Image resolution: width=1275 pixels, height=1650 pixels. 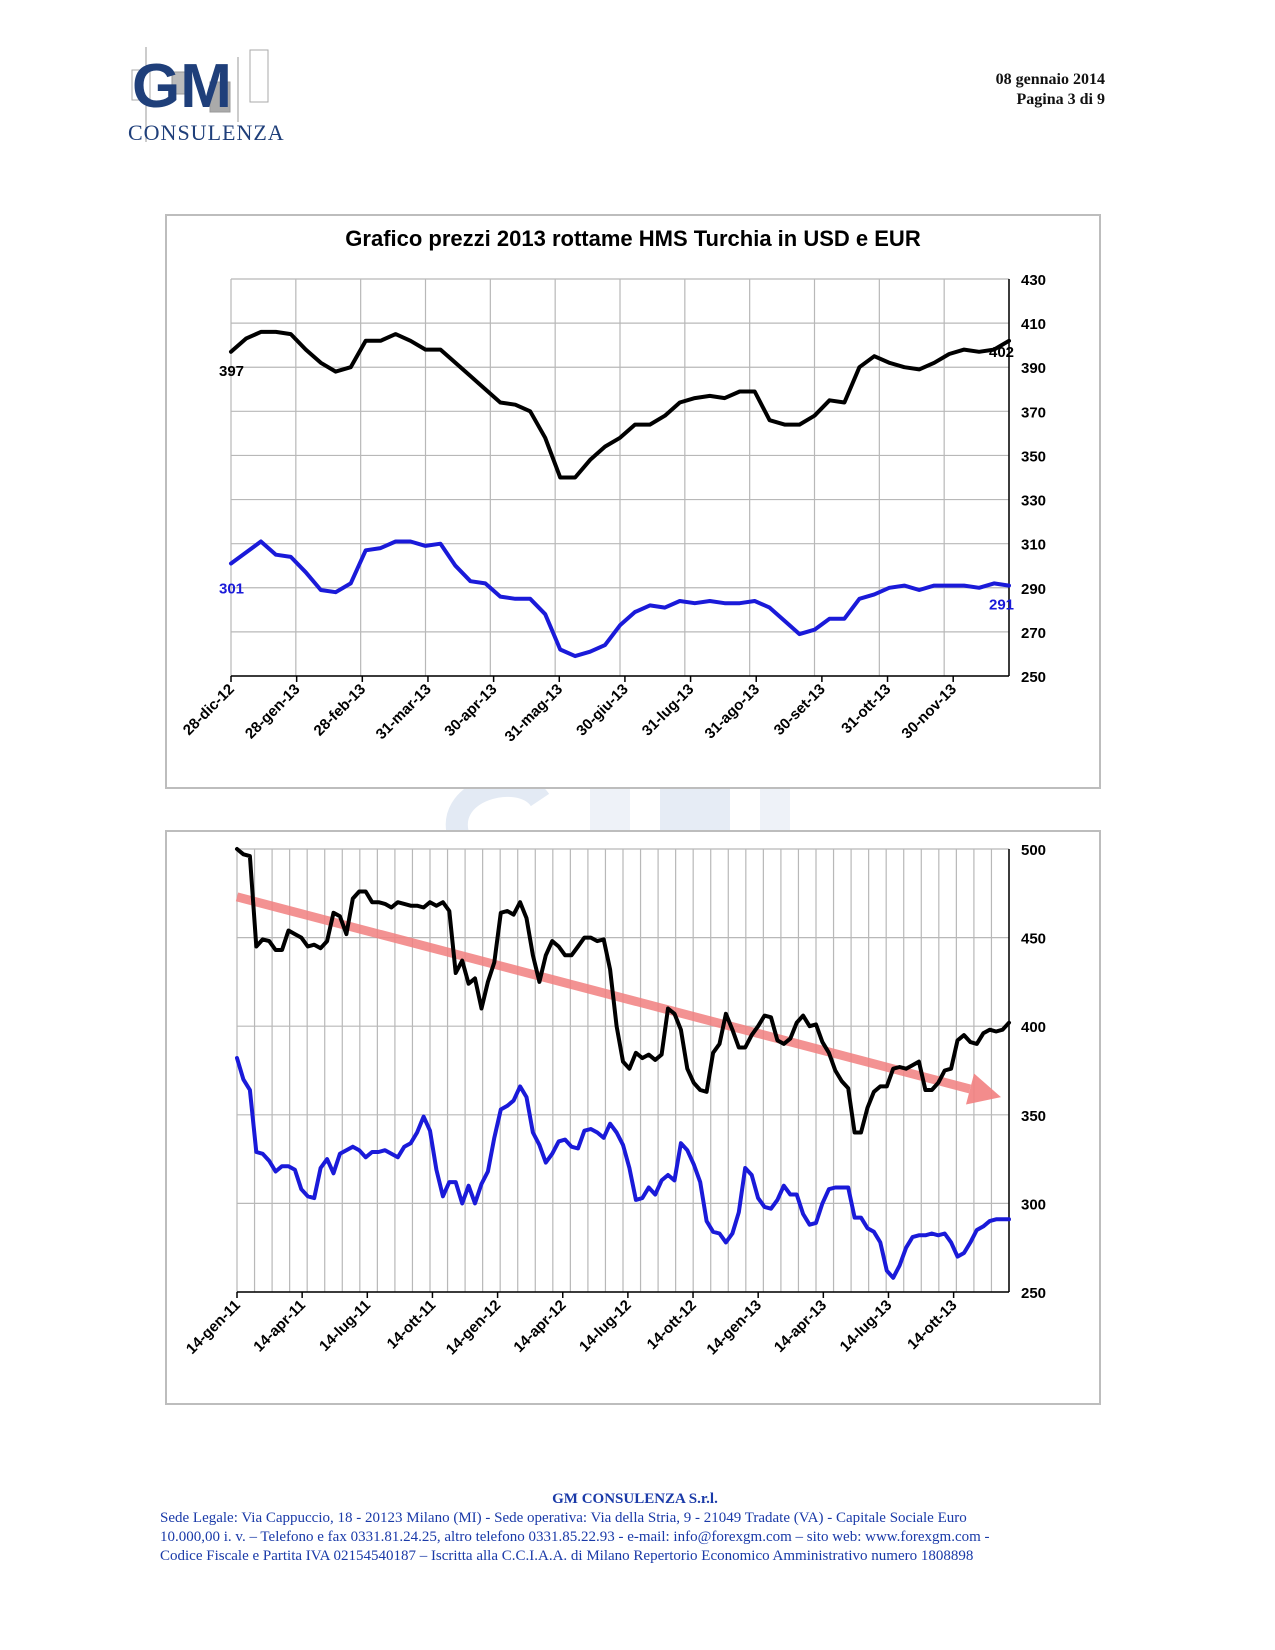 I want to click on end-value-label: 291, so click(x=1001, y=605).